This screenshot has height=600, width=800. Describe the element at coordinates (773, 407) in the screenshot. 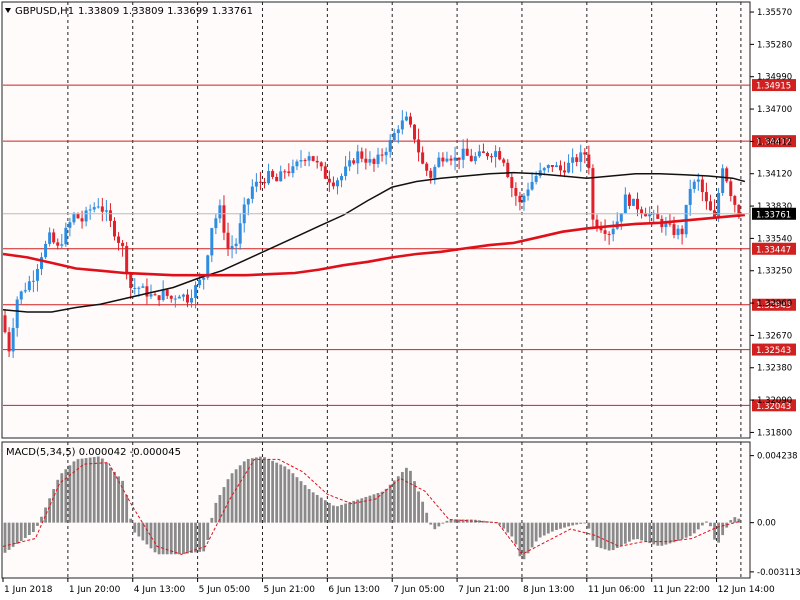

I see `level-tag-label: 1.32043` at that location.